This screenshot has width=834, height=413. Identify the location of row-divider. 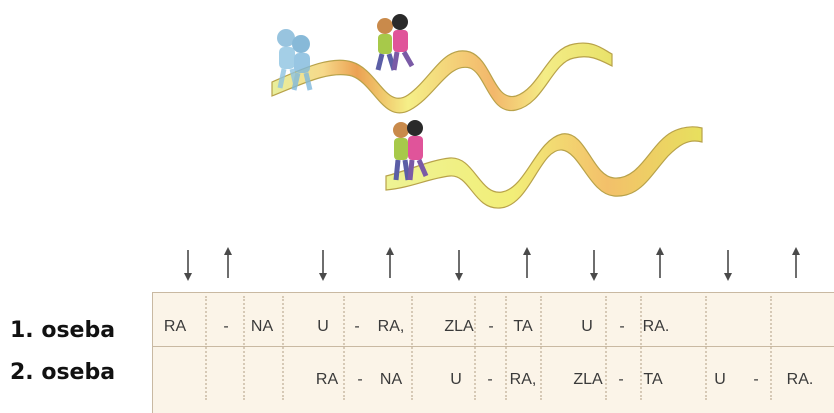
(493, 346).